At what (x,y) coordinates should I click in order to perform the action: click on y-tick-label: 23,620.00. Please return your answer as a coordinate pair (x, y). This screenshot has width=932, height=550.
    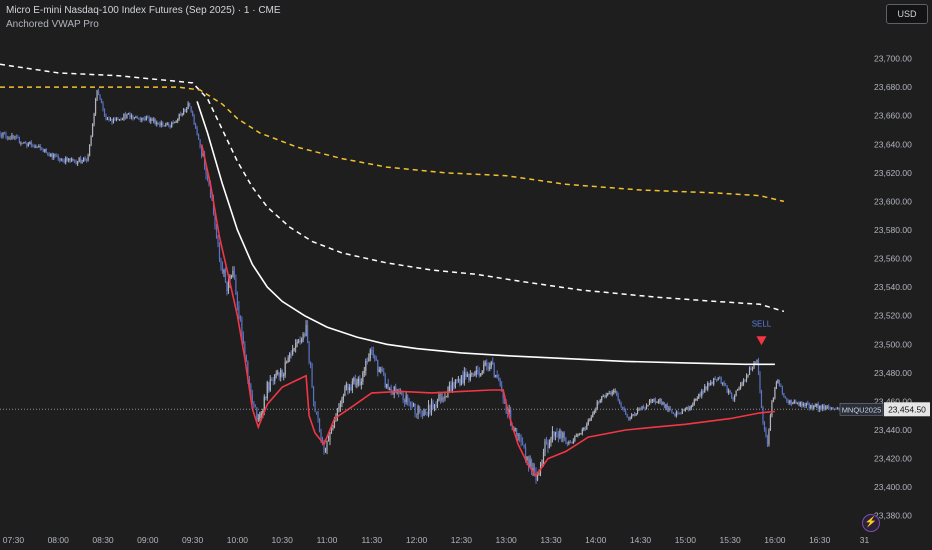
    Looking at the image, I should click on (893, 173).